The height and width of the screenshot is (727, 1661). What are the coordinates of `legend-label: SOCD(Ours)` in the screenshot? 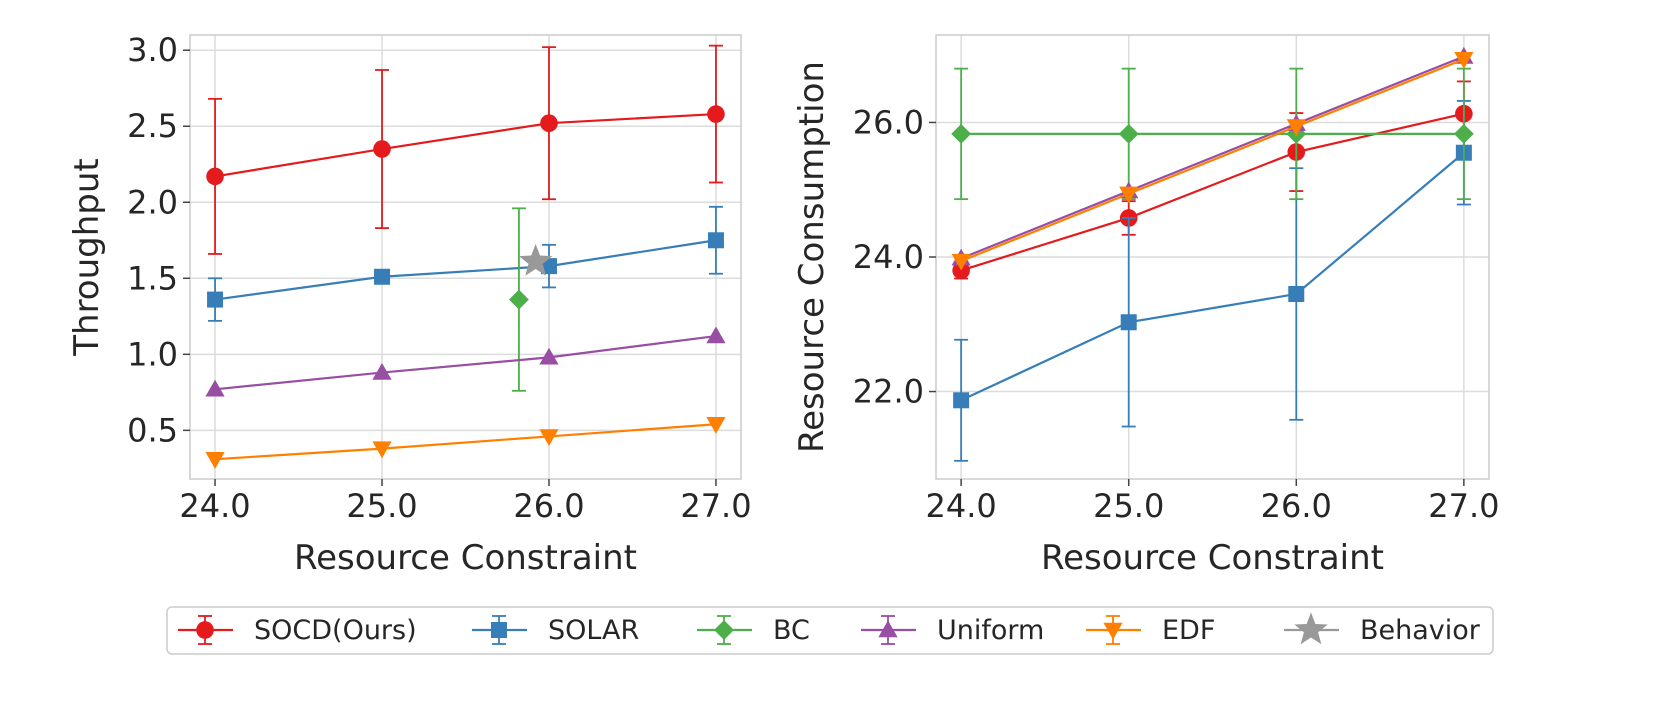 It's located at (335, 630).